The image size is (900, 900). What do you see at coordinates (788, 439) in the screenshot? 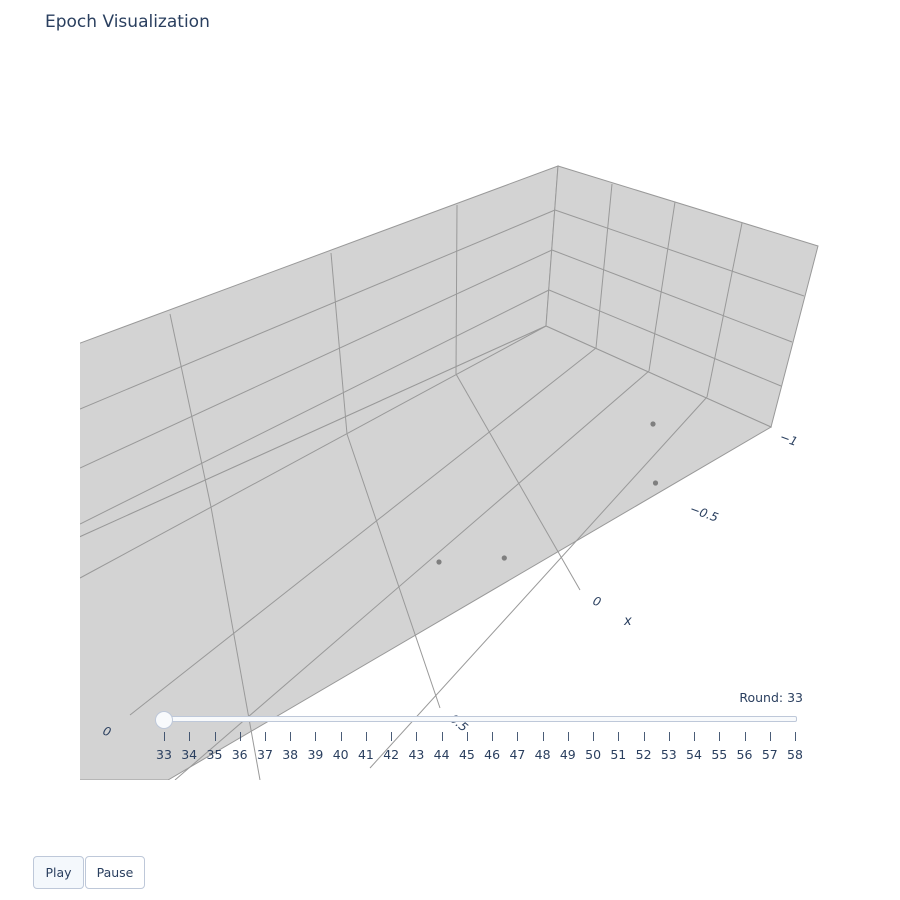
I see `x-tick-label: −1` at bounding box center [788, 439].